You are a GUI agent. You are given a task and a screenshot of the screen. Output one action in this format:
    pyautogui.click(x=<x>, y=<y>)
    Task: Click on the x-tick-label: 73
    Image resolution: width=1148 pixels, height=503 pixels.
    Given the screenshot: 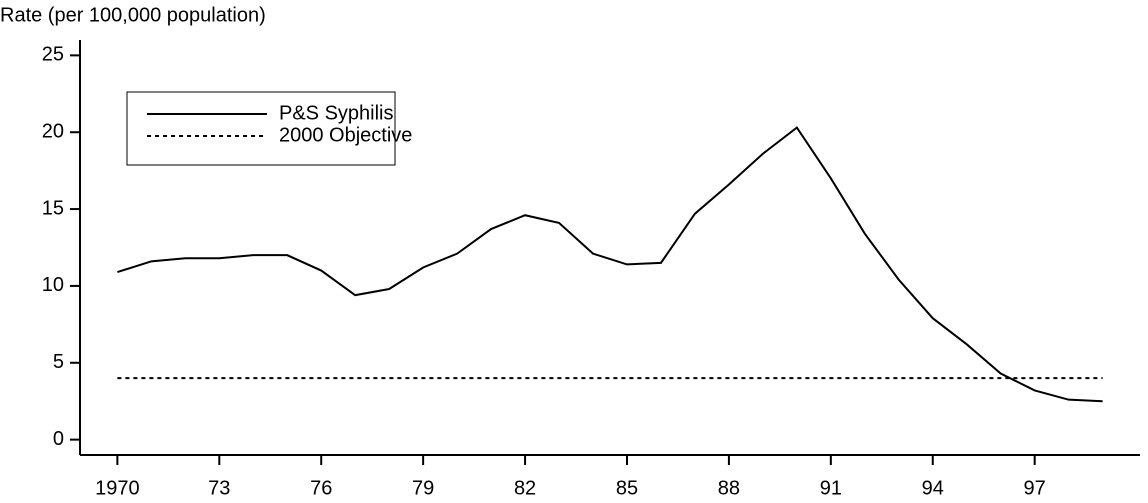 What is the action you would take?
    pyautogui.click(x=219, y=488)
    